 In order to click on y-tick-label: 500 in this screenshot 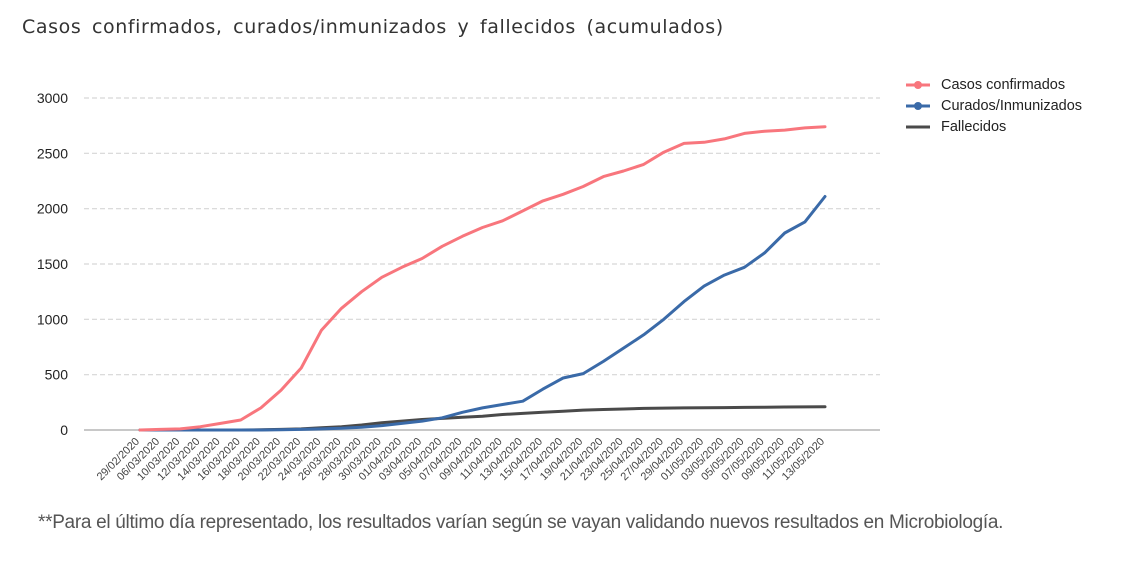, I will do `click(57, 375)`.